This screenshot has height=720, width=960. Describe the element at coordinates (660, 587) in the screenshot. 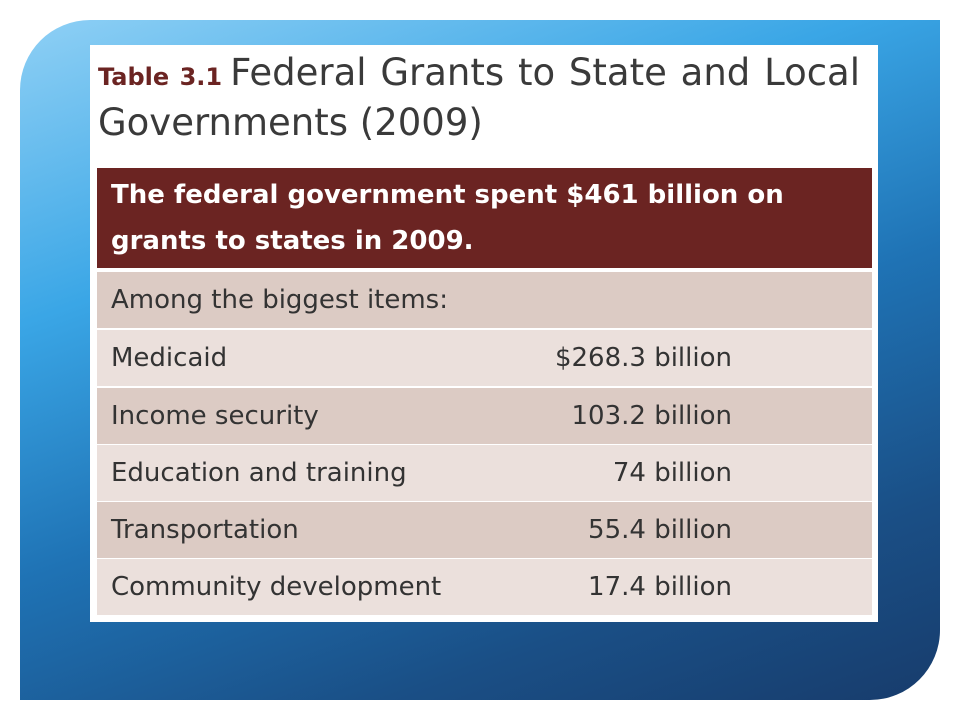

I see `row-value: 17.4 billion` at that location.